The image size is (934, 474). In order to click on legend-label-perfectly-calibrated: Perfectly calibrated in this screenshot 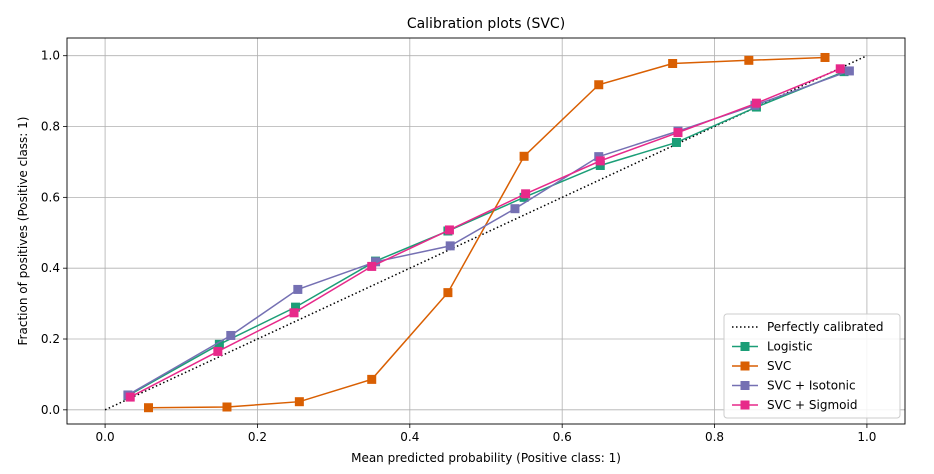, I will do `click(825, 327)`.